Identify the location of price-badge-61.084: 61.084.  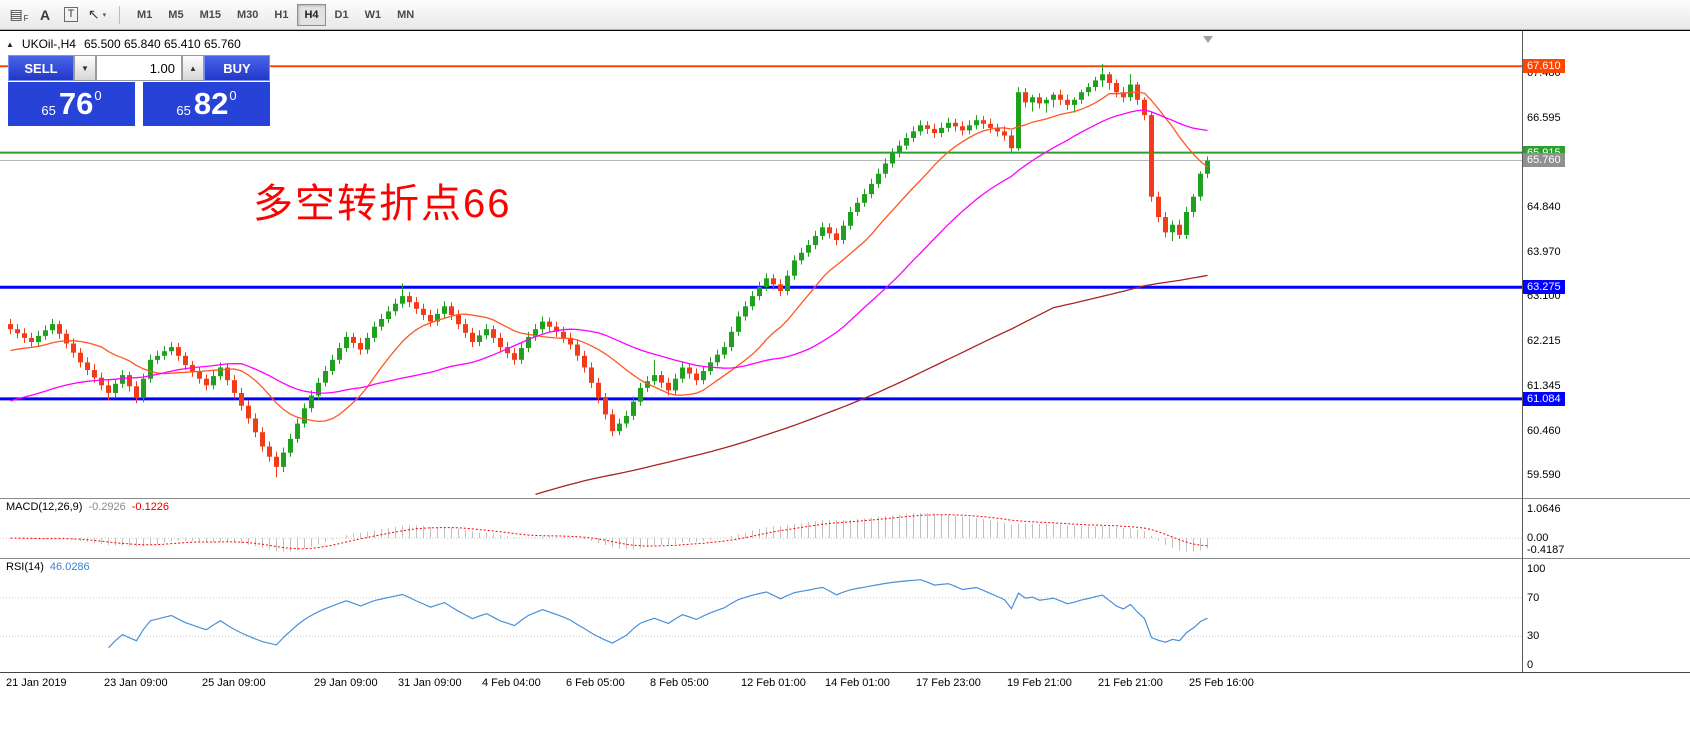
(1544, 398).